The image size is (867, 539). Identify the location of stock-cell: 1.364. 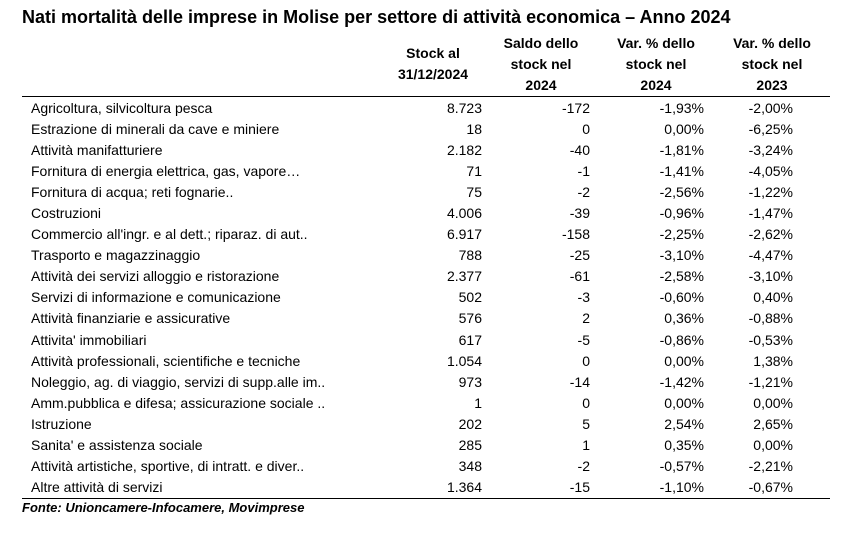
(433, 487).